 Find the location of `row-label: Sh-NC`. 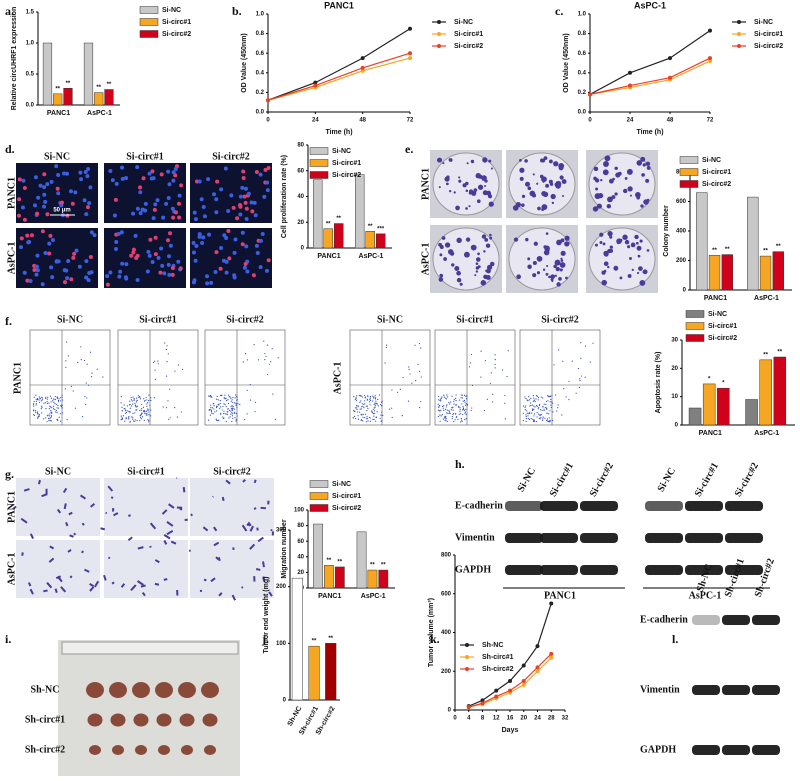

row-label: Sh-NC is located at coordinates (45, 689).